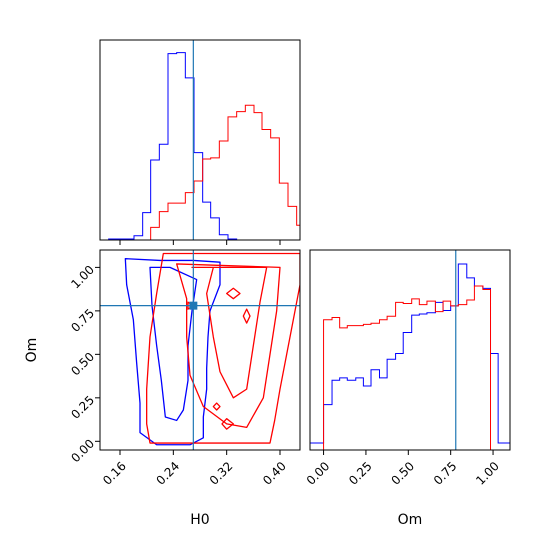  What do you see at coordinates (32, 350) in the screenshot?
I see `y-axis-title-om: Om` at bounding box center [32, 350].